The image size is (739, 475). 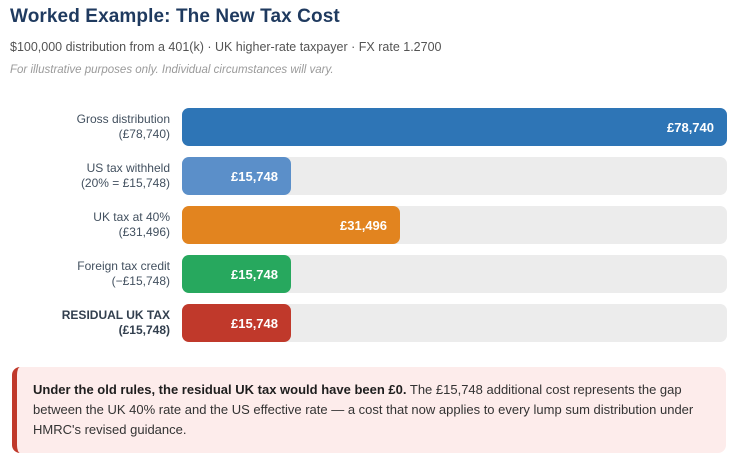 What do you see at coordinates (690, 127) in the screenshot?
I see `bar-value-label: £78,740` at bounding box center [690, 127].